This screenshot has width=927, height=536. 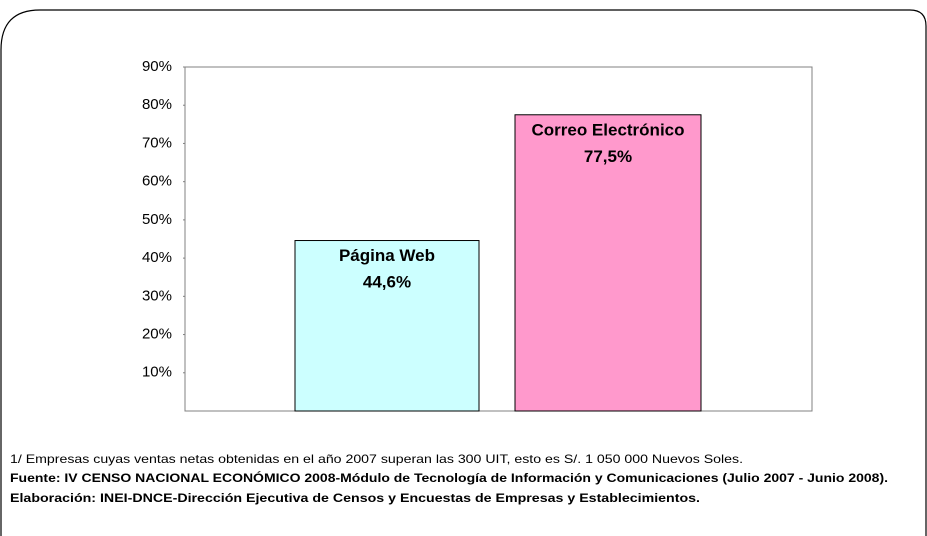 I want to click on y-tick-label: 90%, so click(x=157, y=66).